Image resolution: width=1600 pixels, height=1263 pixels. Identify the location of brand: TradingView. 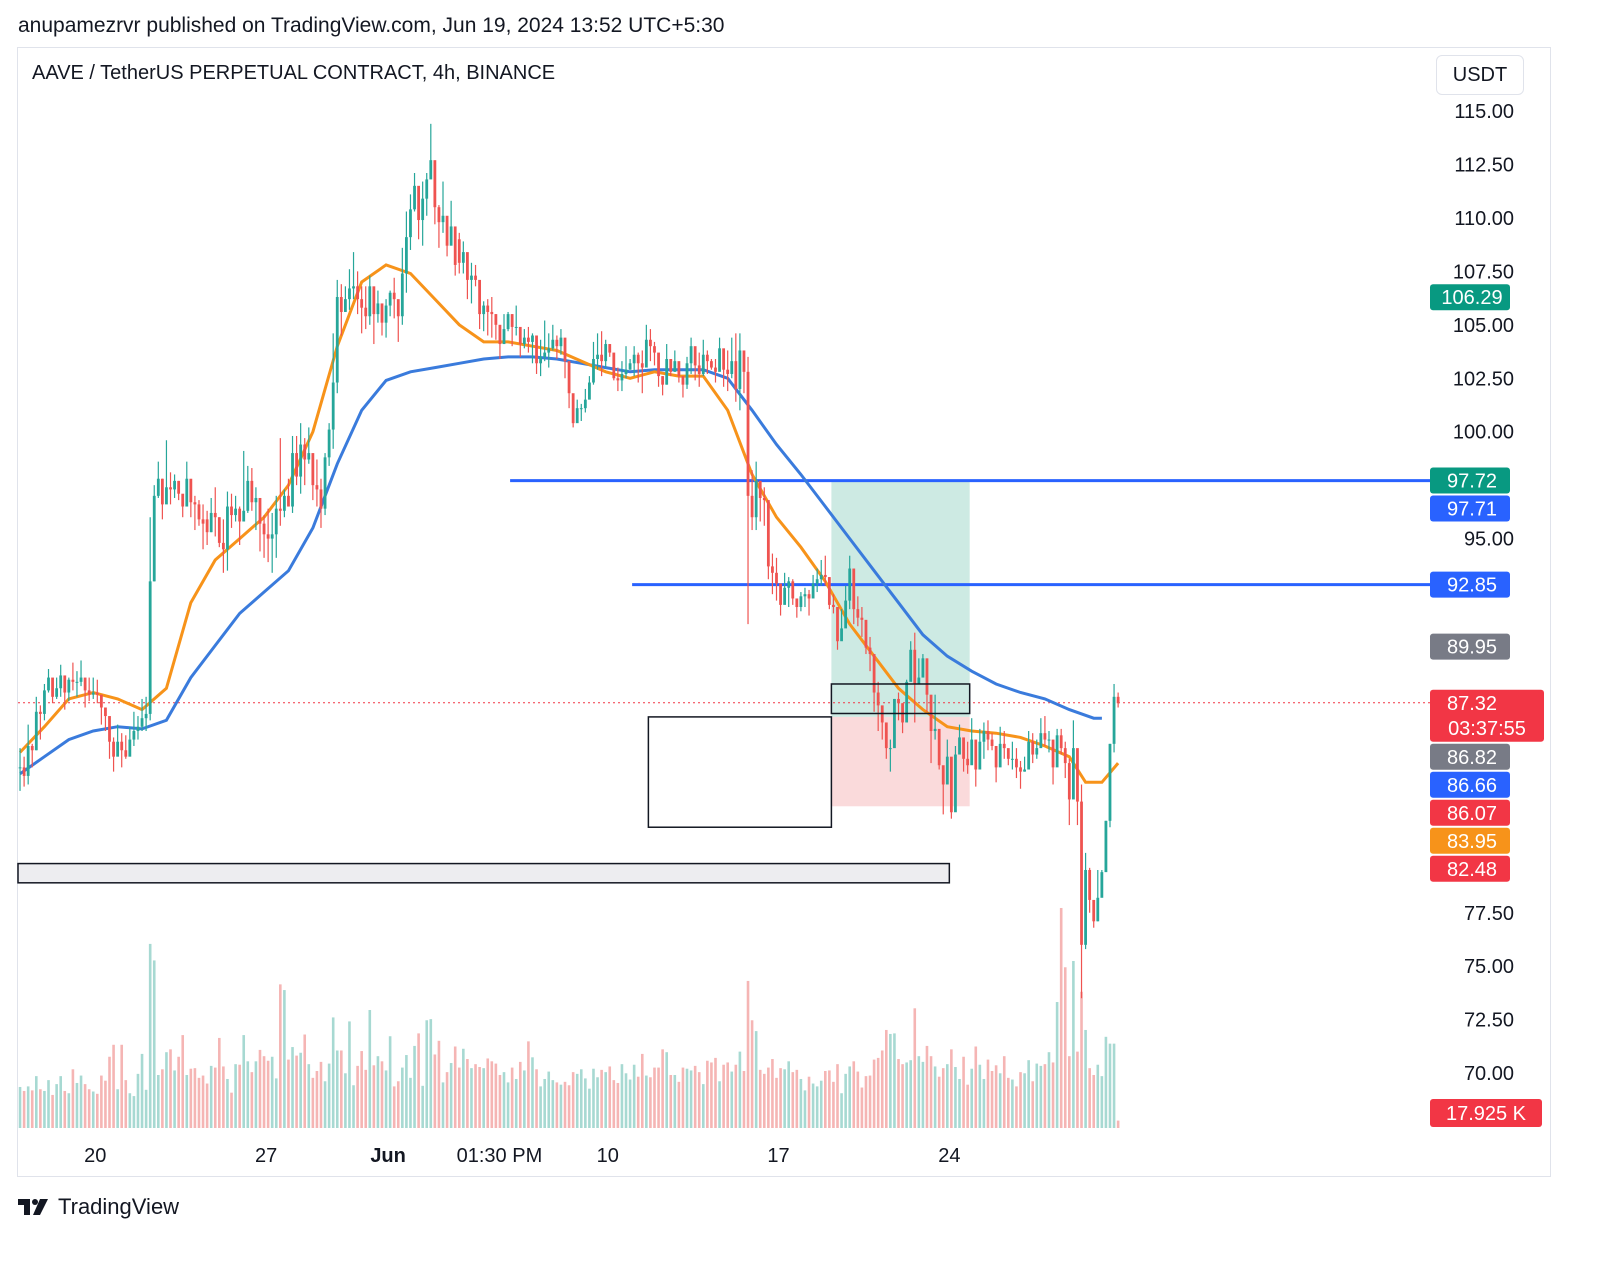
(98, 1207).